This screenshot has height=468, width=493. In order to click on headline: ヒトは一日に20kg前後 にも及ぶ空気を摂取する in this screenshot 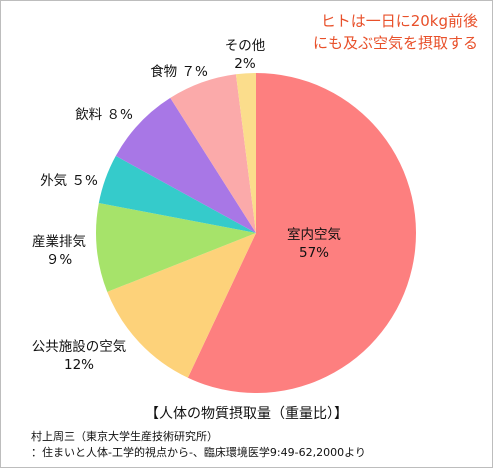, I will do `click(363, 32)`.